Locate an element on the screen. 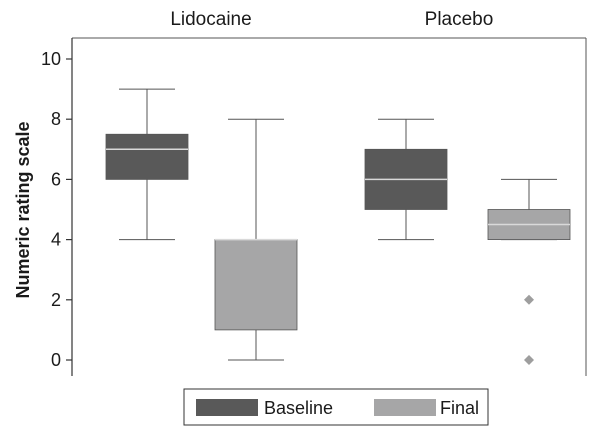 The image size is (602, 429). legend: Baseline Final is located at coordinates (336, 407).